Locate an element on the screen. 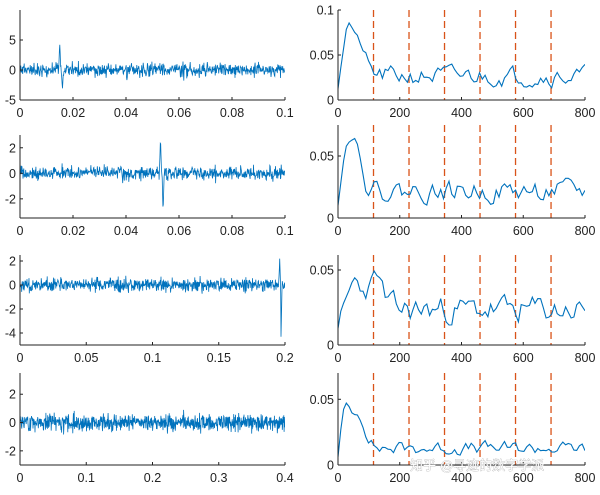 This screenshot has height=495, width=600. spectrum-1-series is located at coordinates (461, 55).